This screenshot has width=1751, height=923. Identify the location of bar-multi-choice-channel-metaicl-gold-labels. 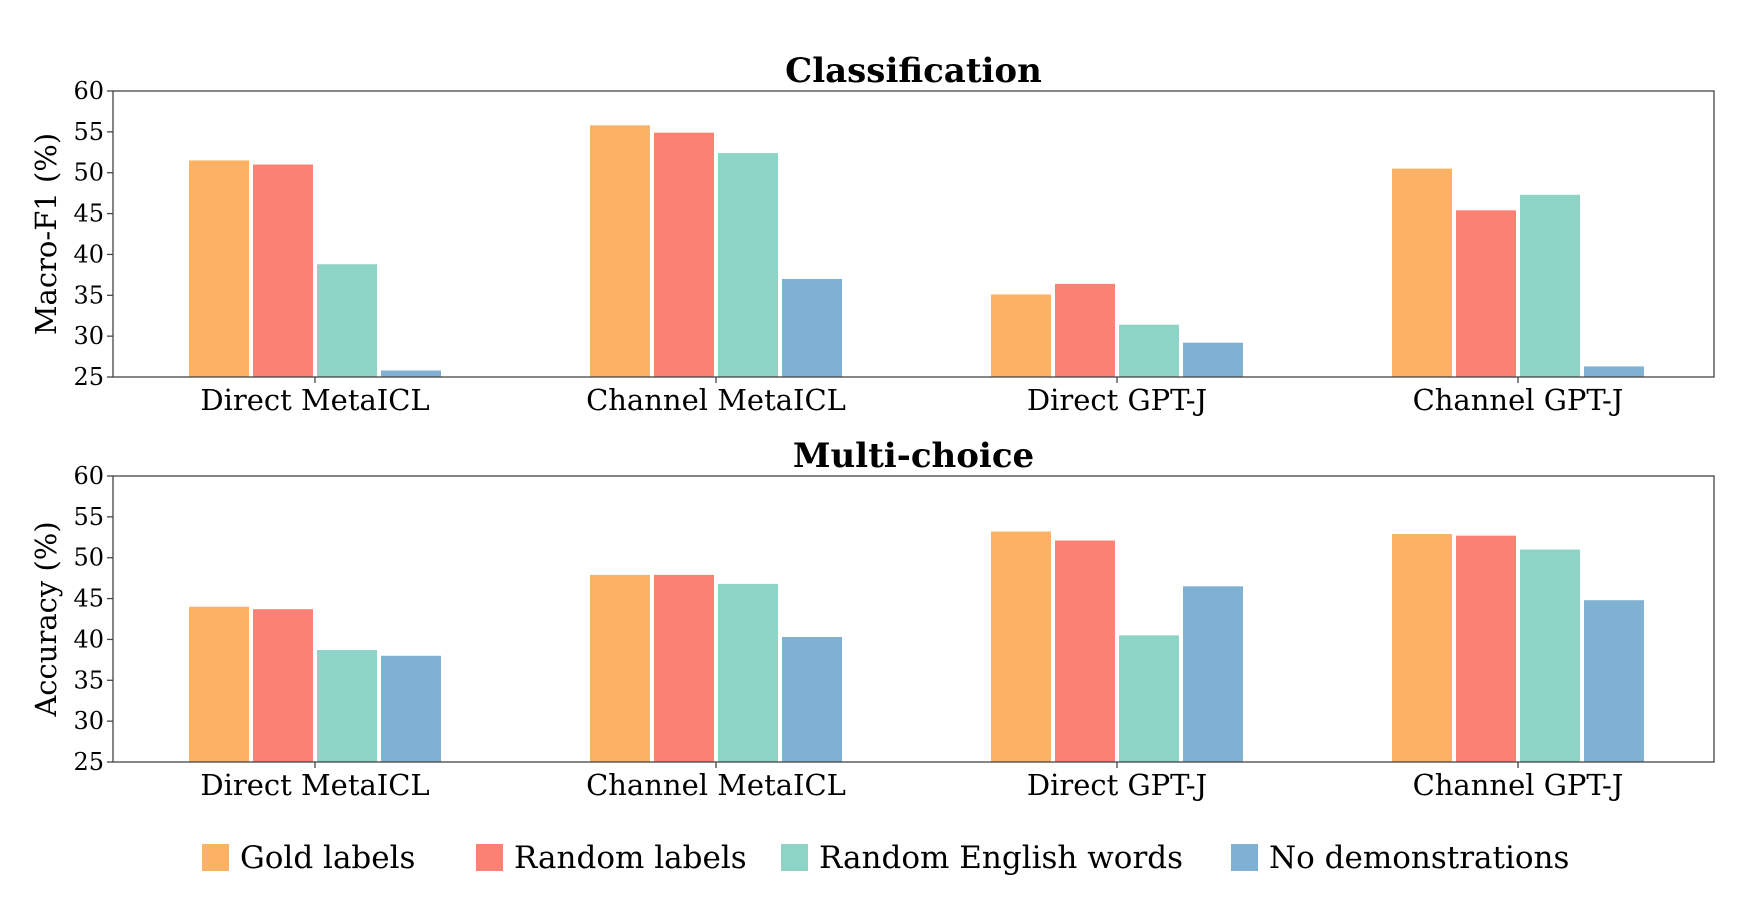
(620, 668).